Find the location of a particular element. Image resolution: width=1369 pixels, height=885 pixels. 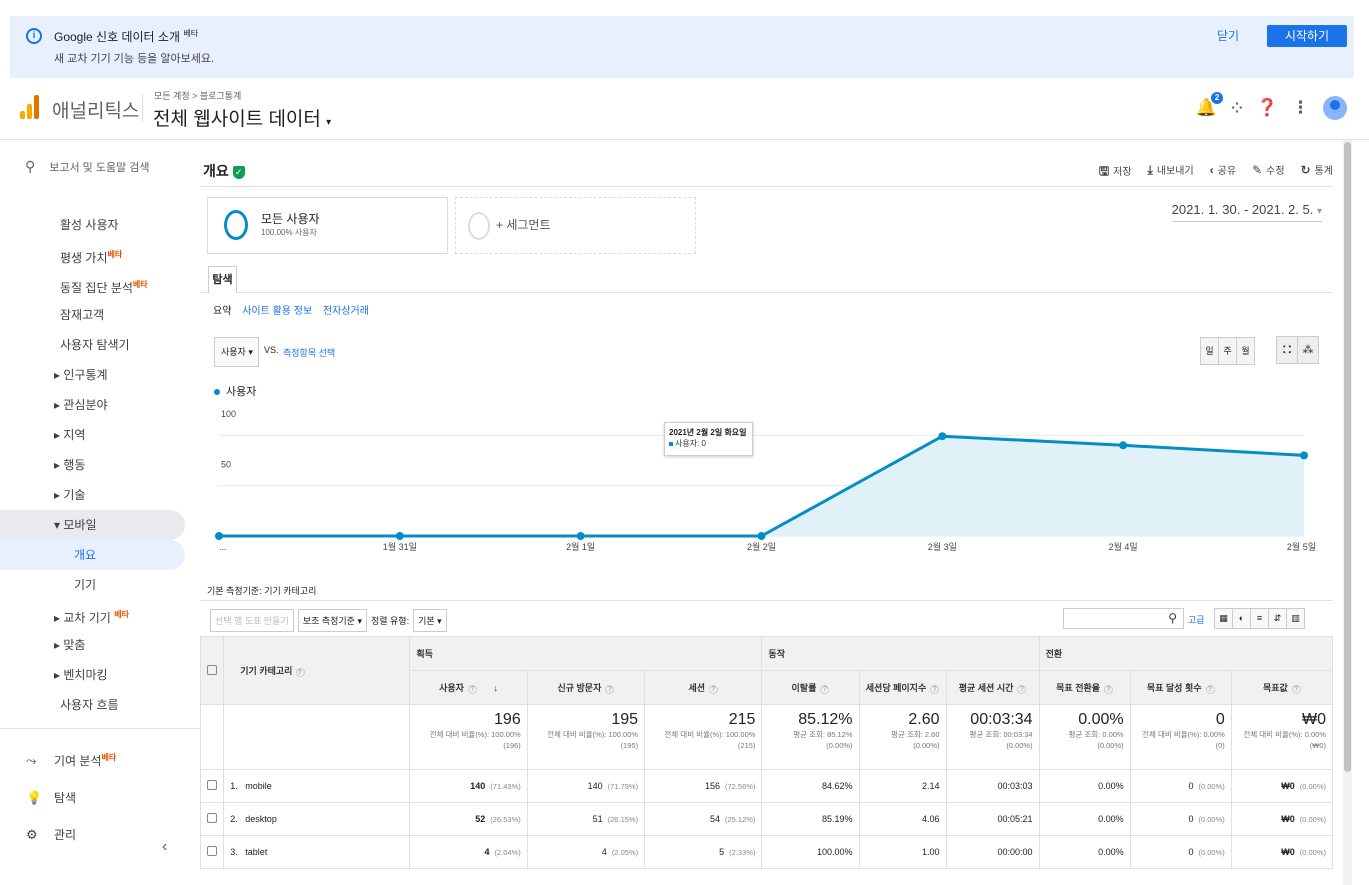

export-button: ⤓ 내보내기 is located at coordinates (1170, 170).